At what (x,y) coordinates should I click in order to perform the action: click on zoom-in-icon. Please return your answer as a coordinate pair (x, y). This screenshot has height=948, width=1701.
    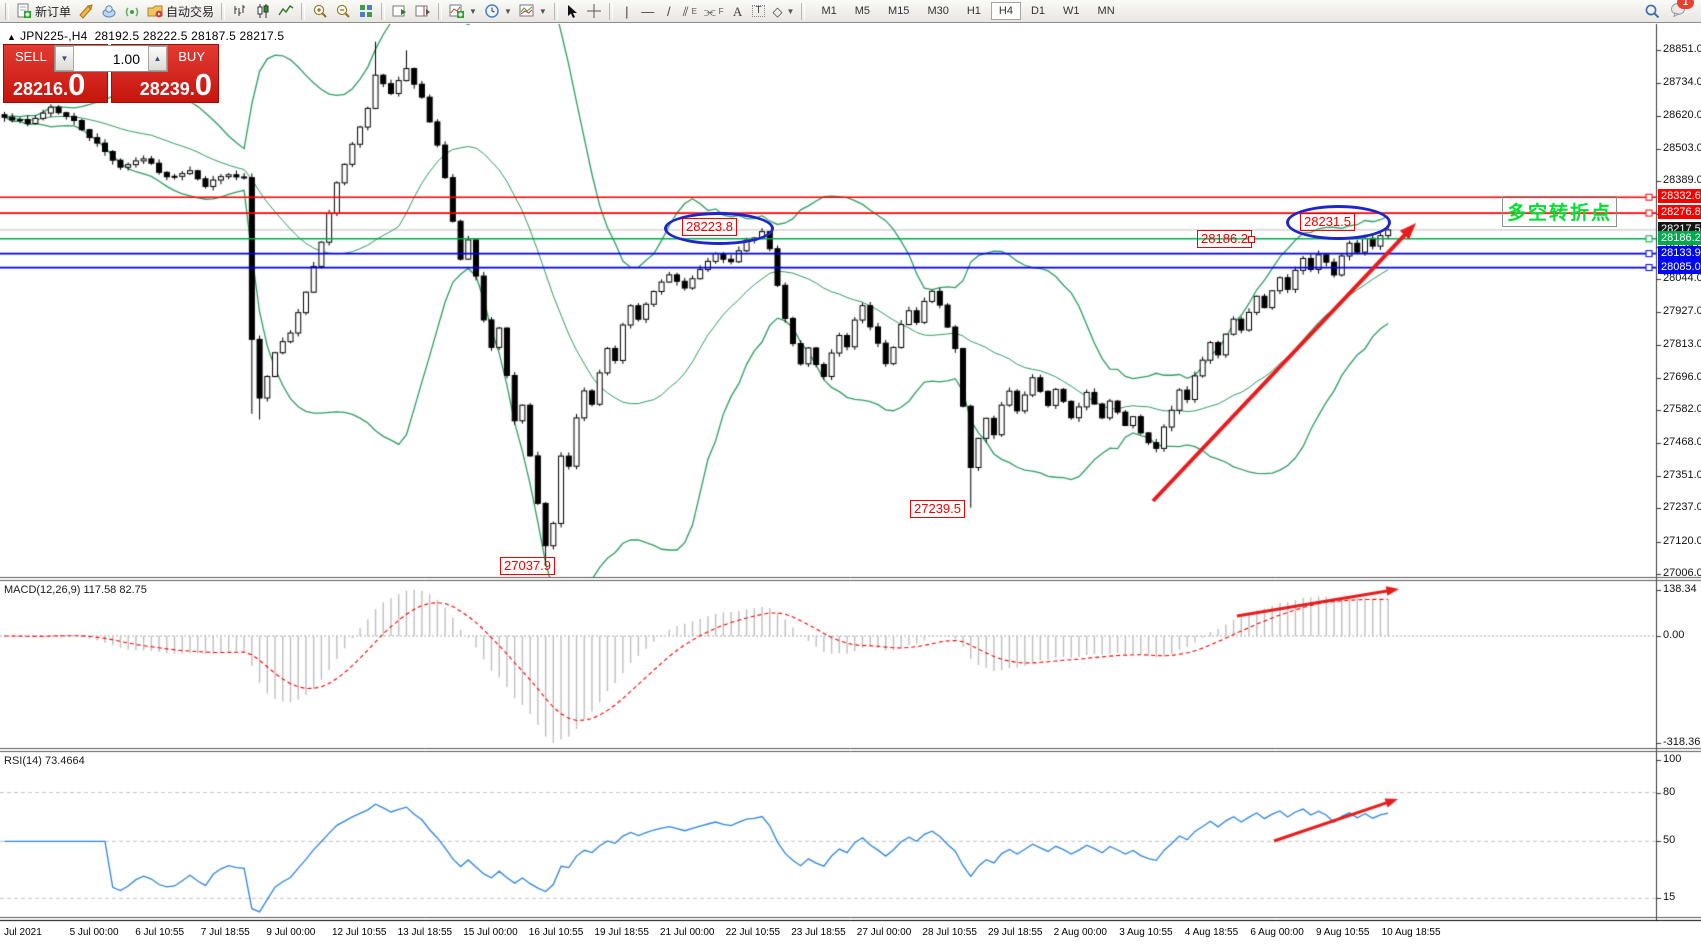
    Looking at the image, I should click on (320, 11).